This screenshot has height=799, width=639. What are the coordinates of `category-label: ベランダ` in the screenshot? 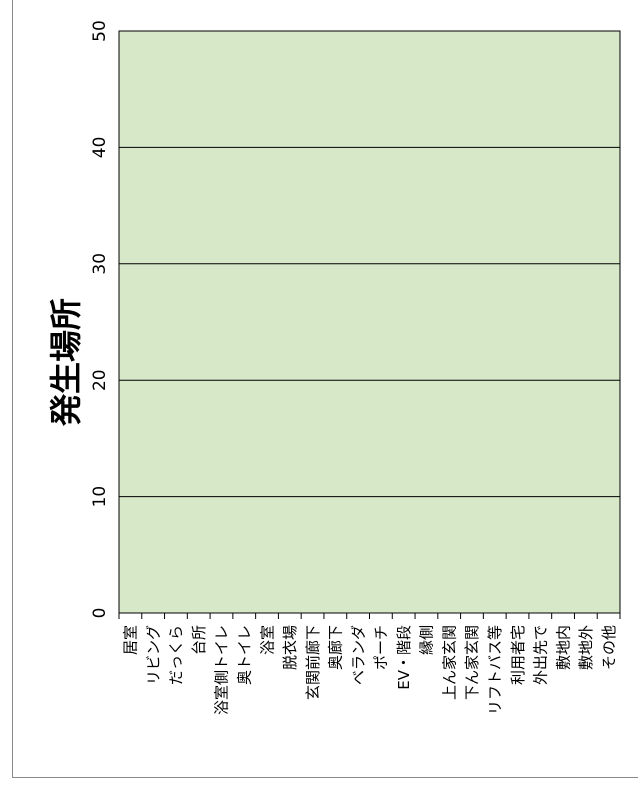 It's located at (358, 655).